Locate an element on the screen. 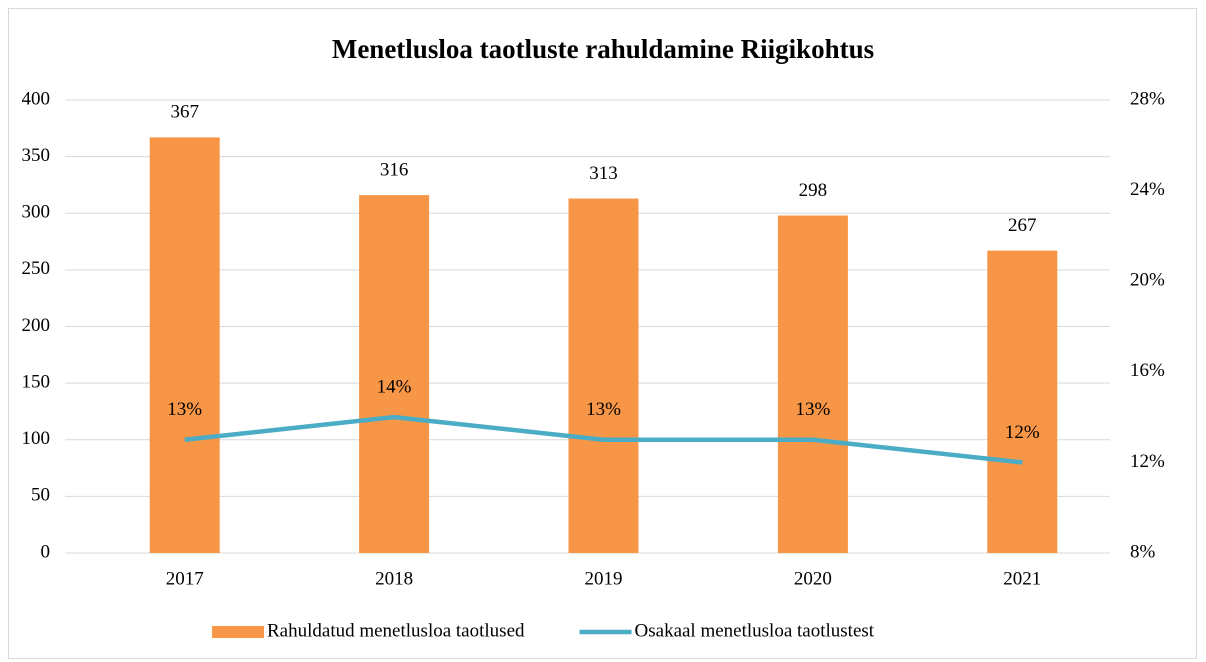 The width and height of the screenshot is (1206, 662). y2-tick-label: 16% is located at coordinates (1147, 370).